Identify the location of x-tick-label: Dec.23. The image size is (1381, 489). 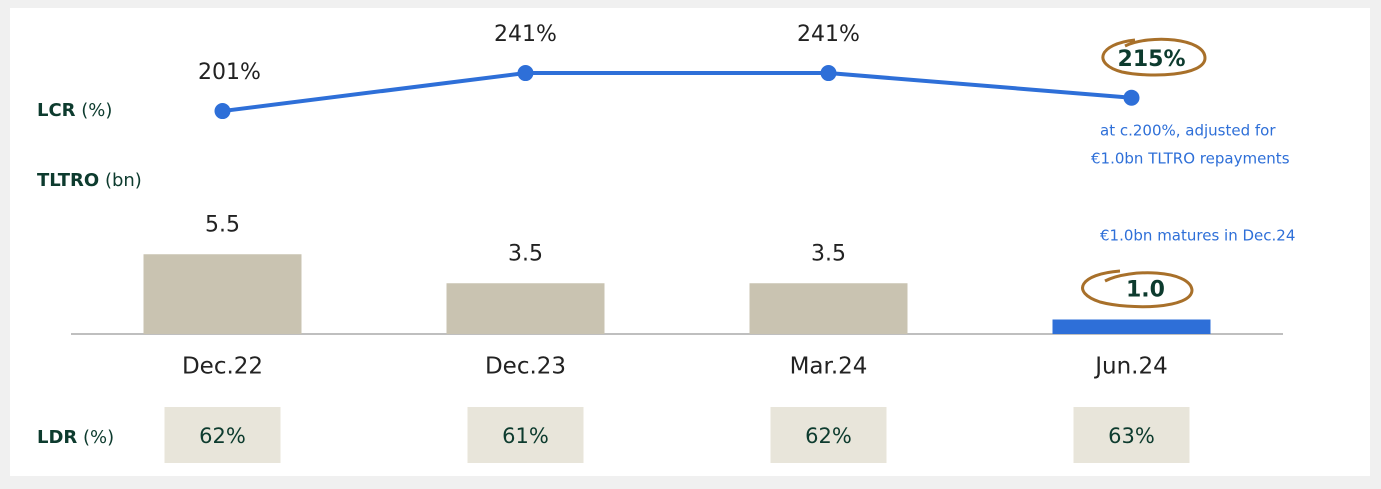
(525, 367).